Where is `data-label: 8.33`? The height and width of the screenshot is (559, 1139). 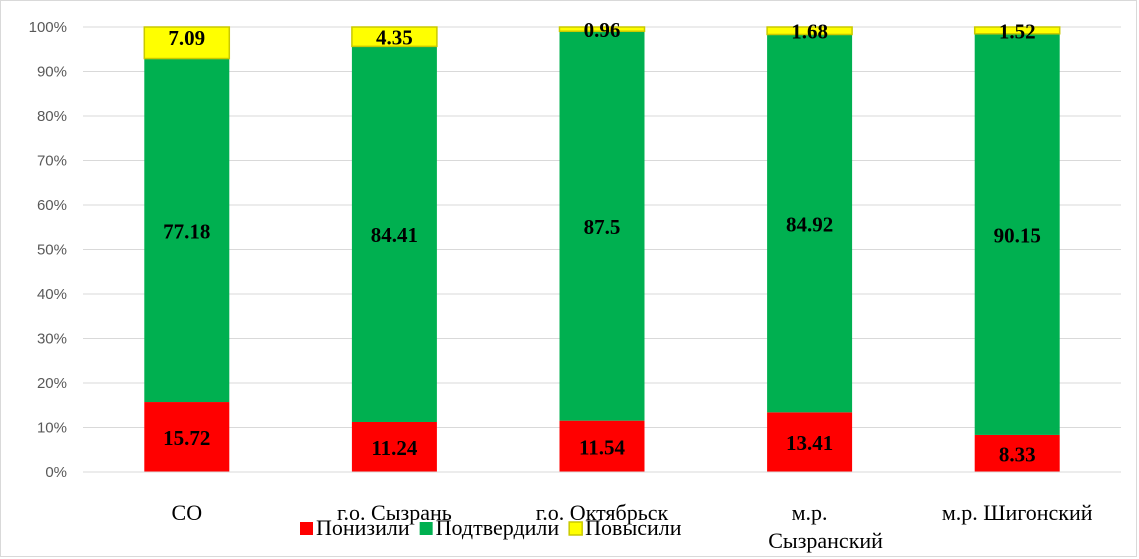
data-label: 8.33 is located at coordinates (1017, 454).